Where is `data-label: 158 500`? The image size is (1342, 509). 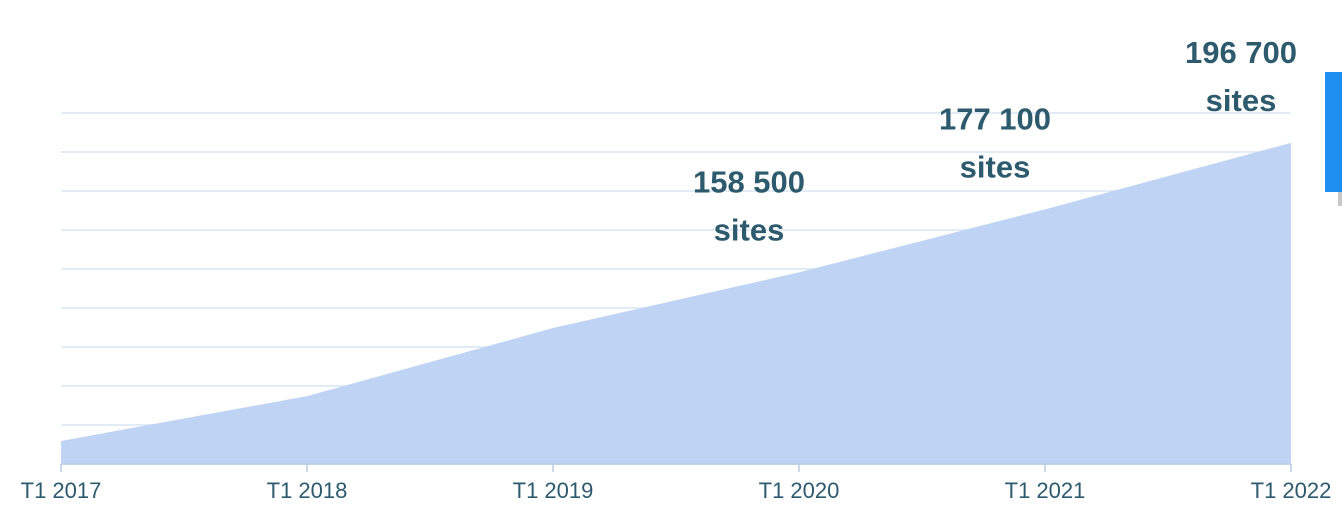 data-label: 158 500 is located at coordinates (749, 182).